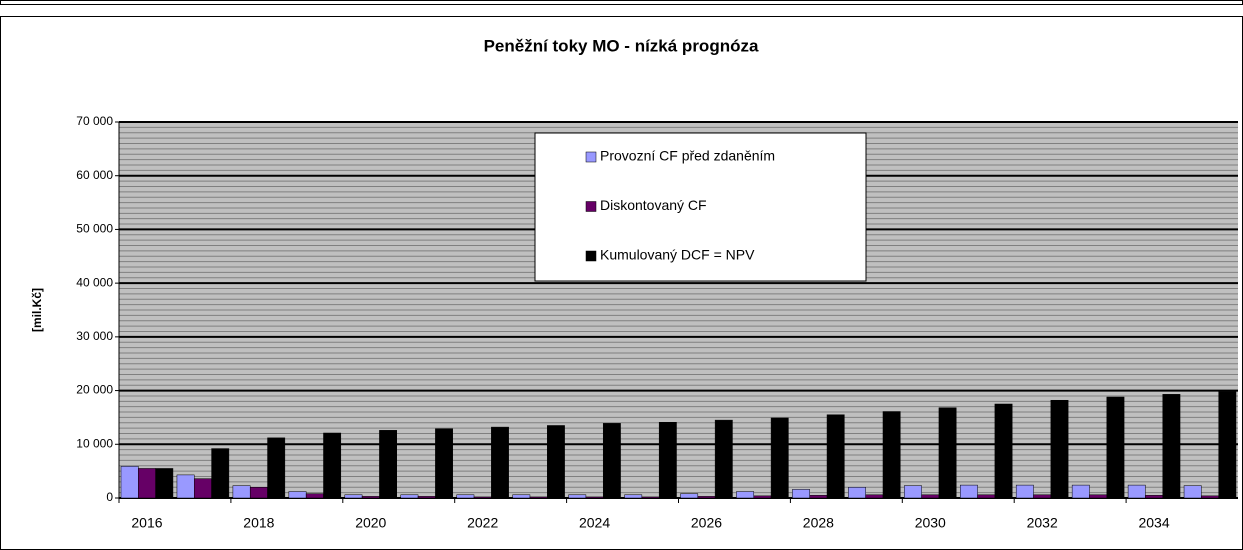 This screenshot has height=550, width=1243. I want to click on x-tick-label: 2022, so click(482, 523).